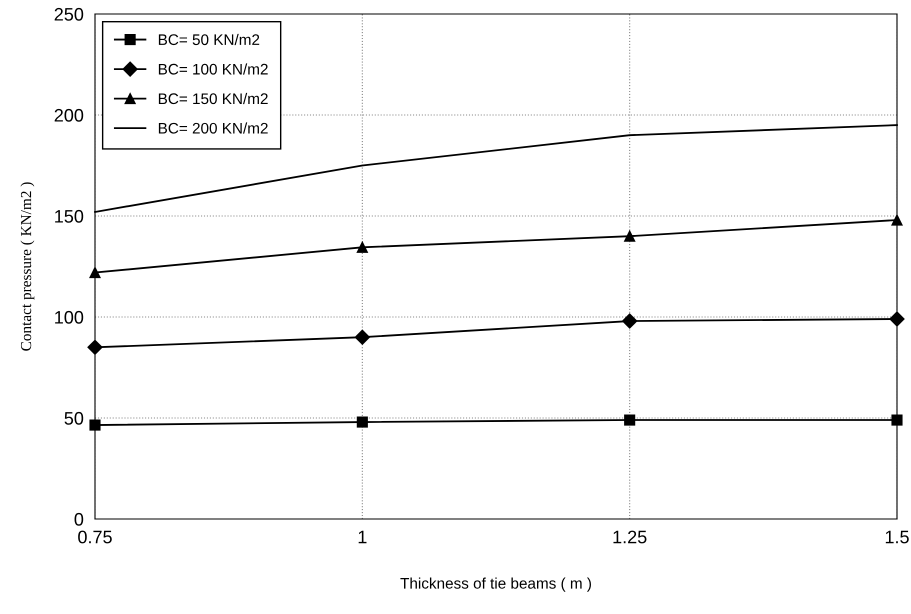 Image resolution: width=911 pixels, height=614 pixels. I want to click on legend-label: BC= 100 KN/m2, so click(213, 69).